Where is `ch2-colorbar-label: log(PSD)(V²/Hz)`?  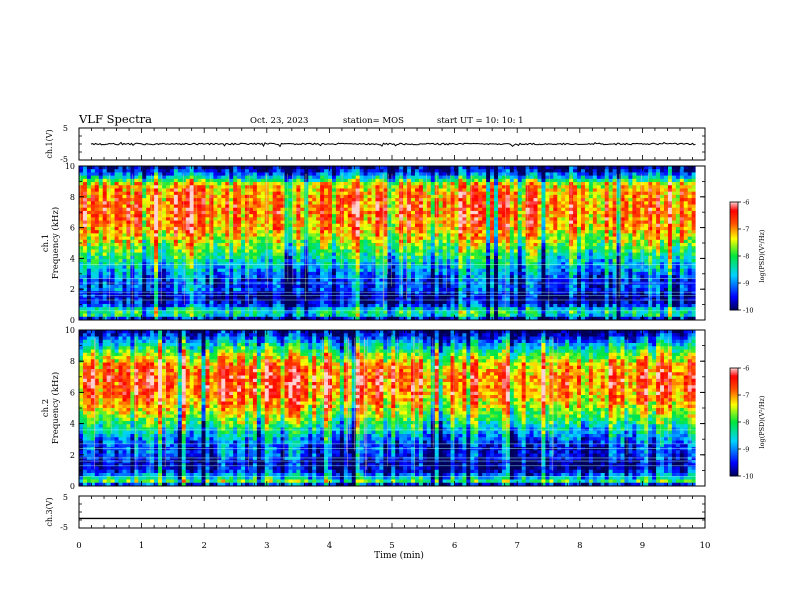
ch2-colorbar-label: log(PSD)(V²/Hz) is located at coordinates (762, 421).